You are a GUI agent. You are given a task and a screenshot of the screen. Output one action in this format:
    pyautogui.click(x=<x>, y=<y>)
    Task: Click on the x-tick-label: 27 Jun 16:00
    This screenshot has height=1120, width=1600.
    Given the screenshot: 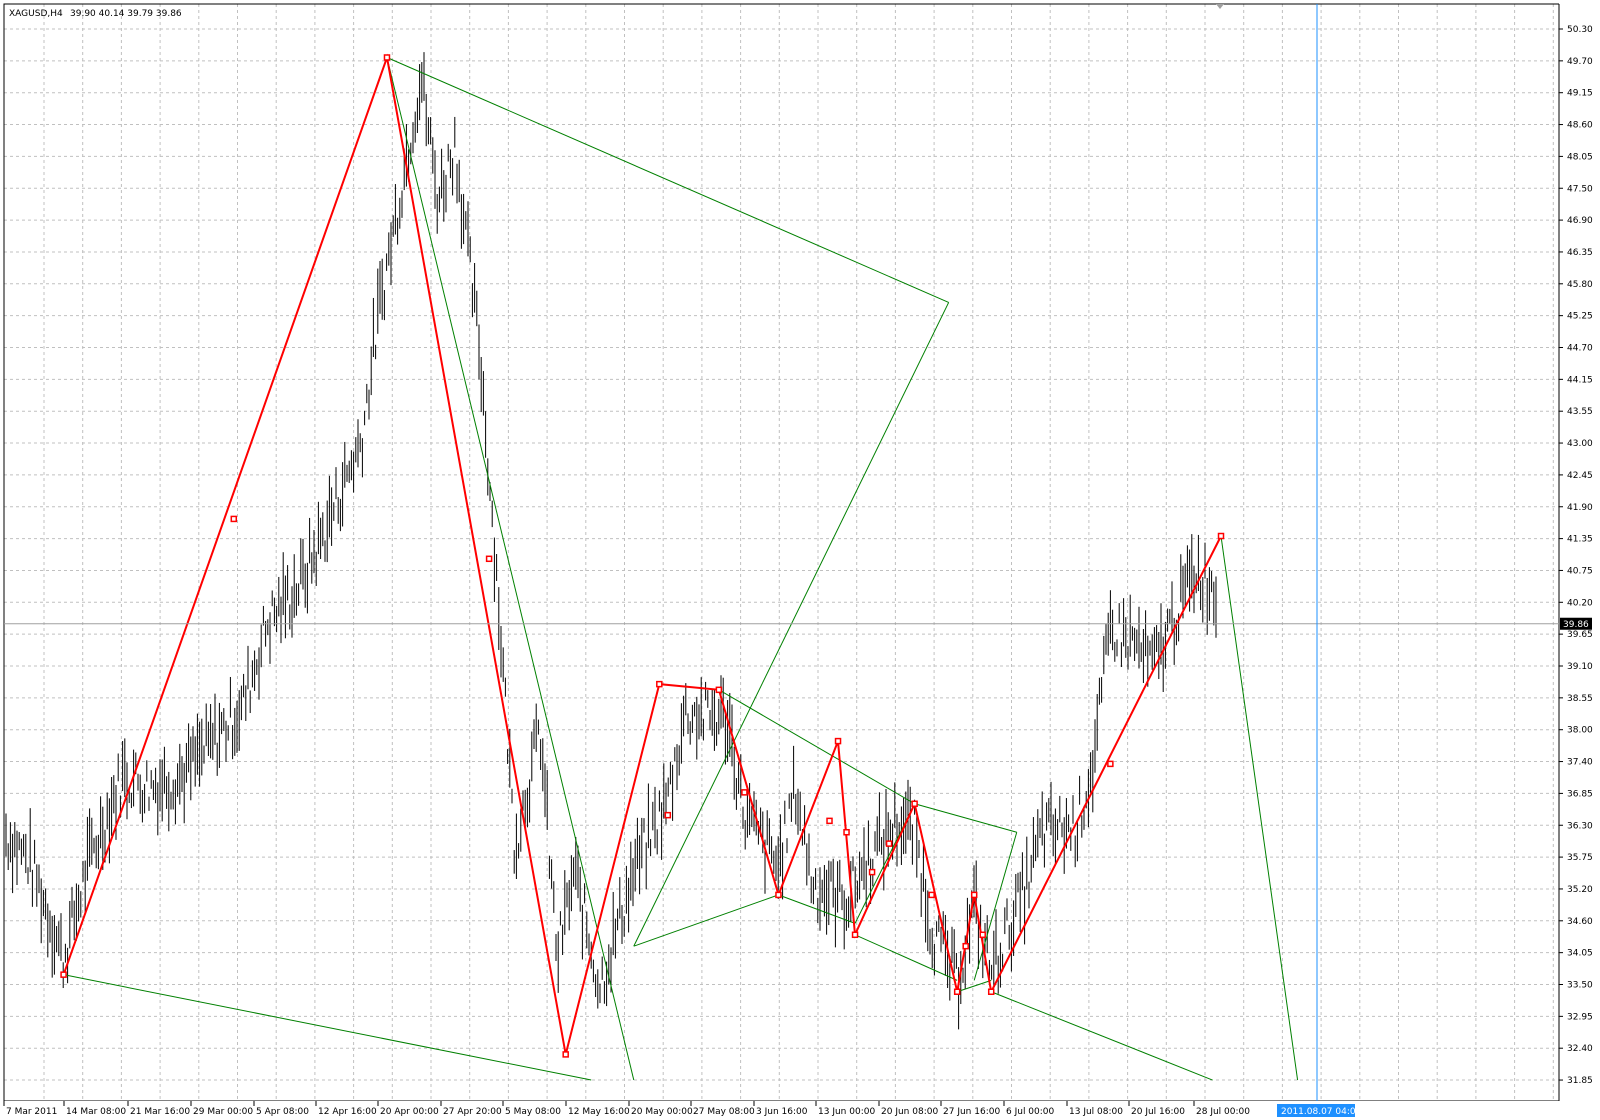 What is the action you would take?
    pyautogui.click(x=971, y=1112)
    